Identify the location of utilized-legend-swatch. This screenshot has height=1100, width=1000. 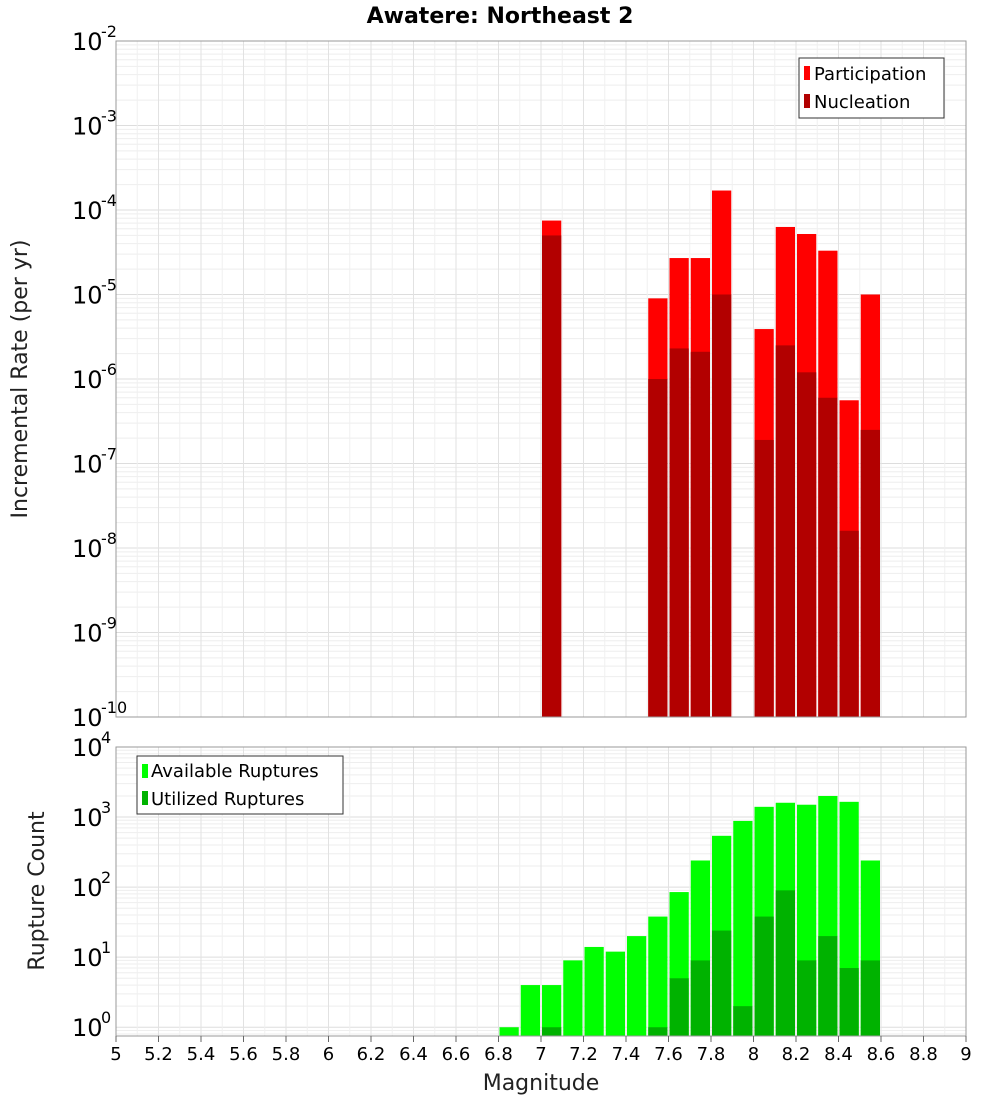
(145, 798).